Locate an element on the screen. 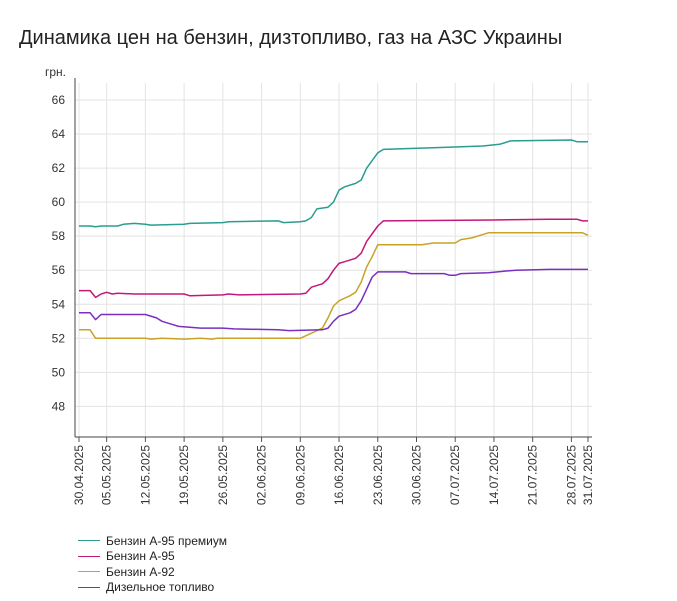  x-tick-label: 19.05.2025 is located at coordinates (184, 475).